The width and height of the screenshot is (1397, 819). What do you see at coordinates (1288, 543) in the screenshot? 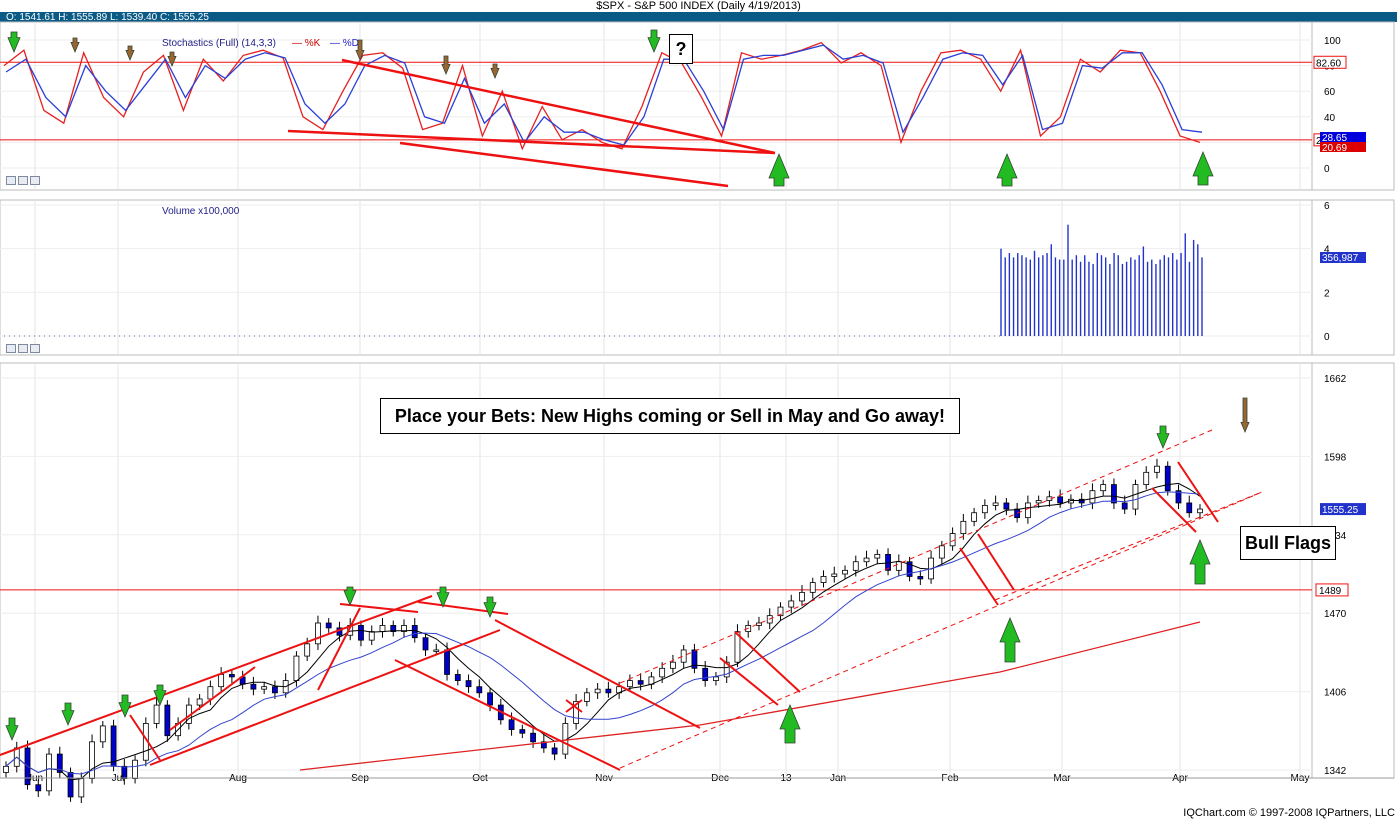
I see `bull-flags-label: Bull Flags` at bounding box center [1288, 543].